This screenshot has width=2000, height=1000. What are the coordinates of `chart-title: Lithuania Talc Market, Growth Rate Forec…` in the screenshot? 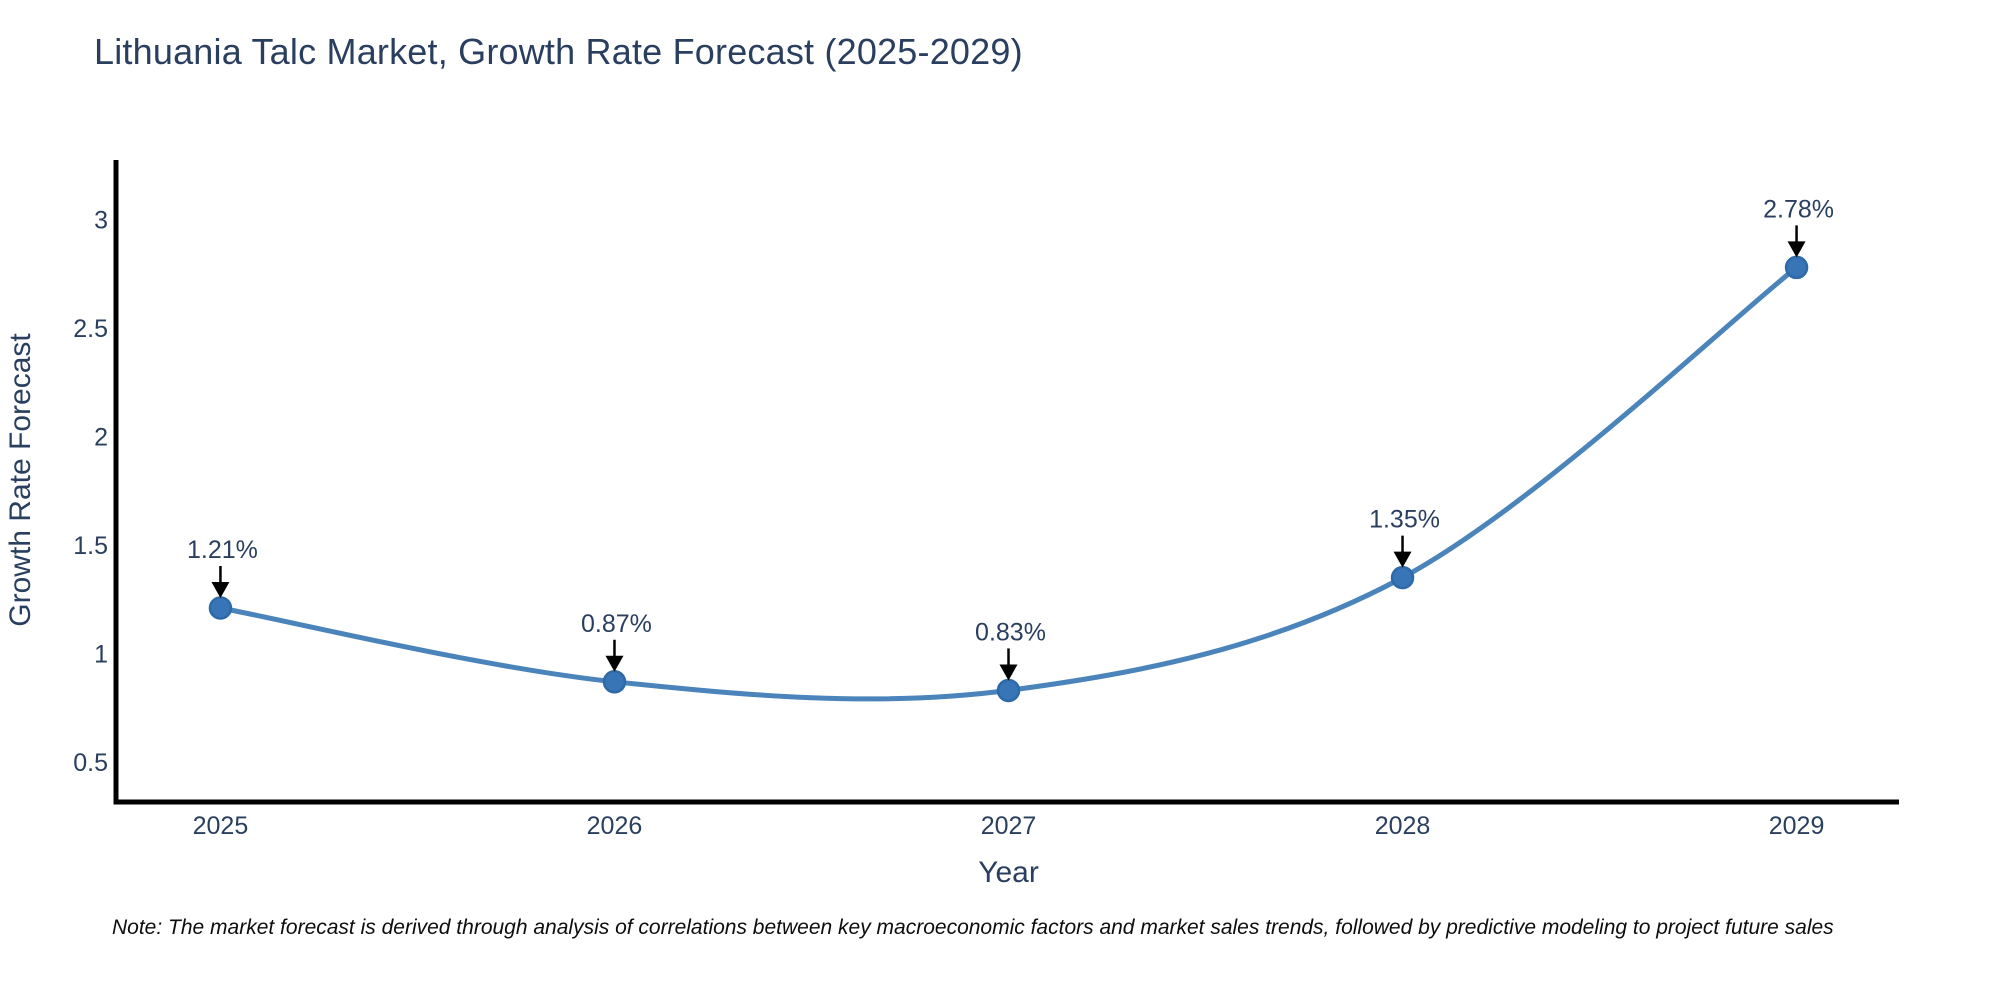 It's located at (558, 51).